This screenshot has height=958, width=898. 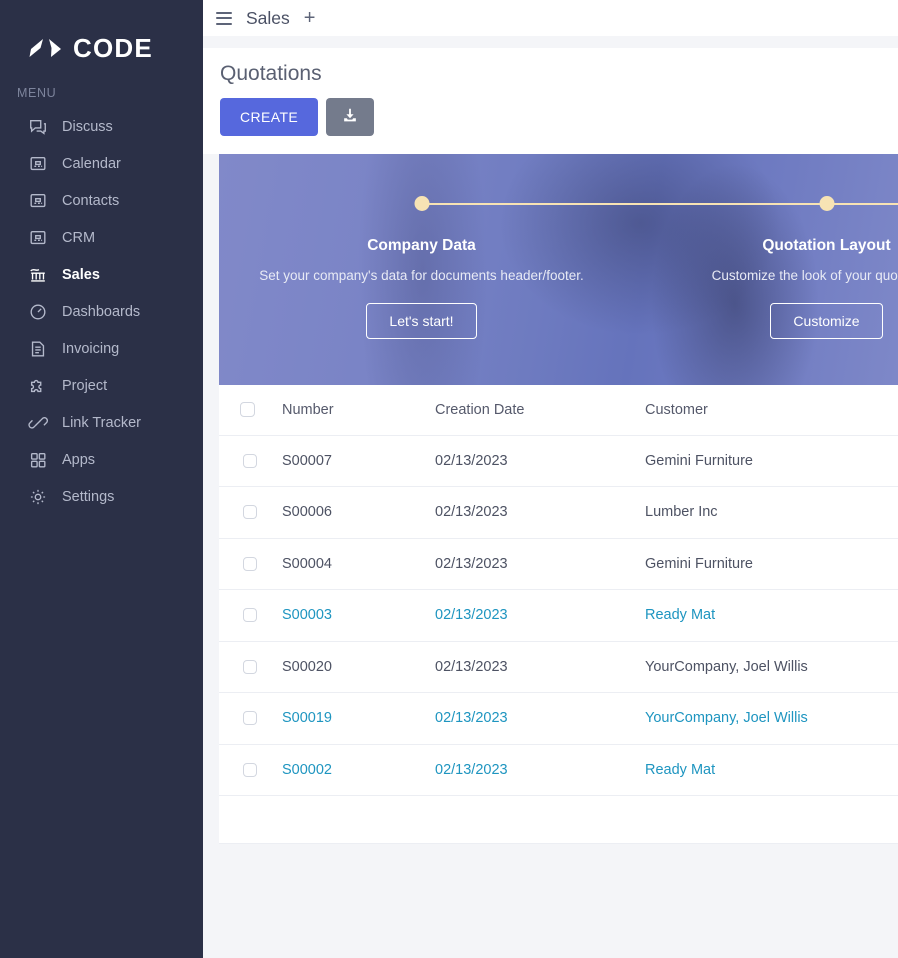 I want to click on sidebar-section-label: MENU, so click(x=37, y=93).